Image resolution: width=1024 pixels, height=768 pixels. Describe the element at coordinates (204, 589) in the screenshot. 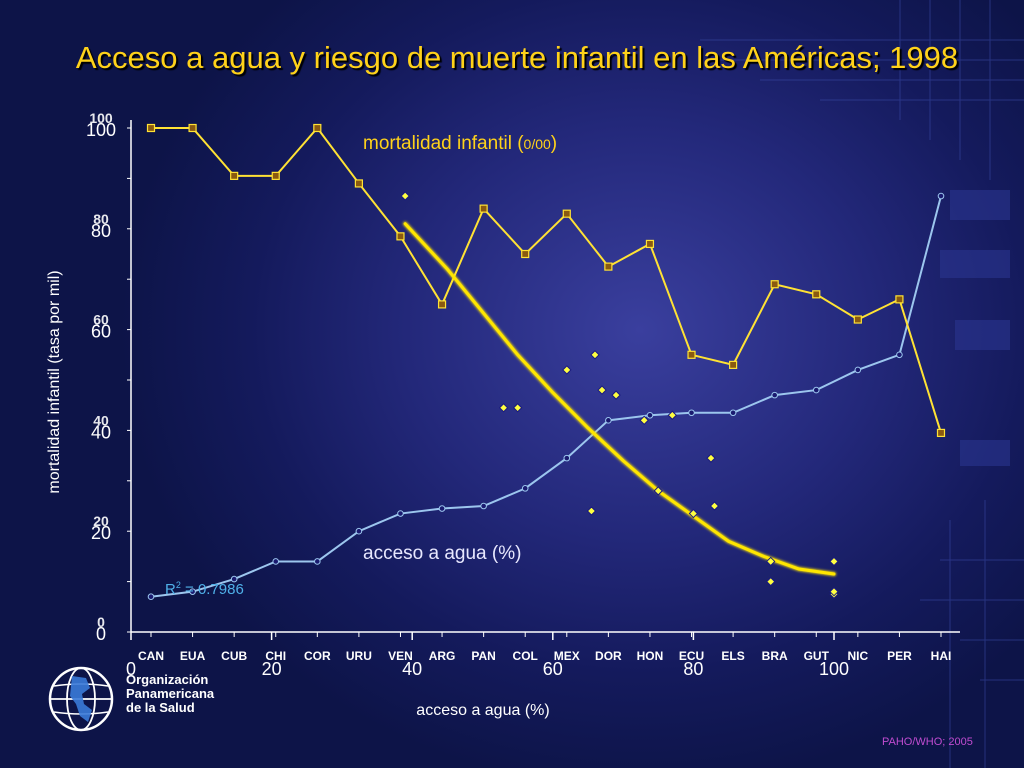

I see `r-squared-label: R2 = 0.7986` at that location.